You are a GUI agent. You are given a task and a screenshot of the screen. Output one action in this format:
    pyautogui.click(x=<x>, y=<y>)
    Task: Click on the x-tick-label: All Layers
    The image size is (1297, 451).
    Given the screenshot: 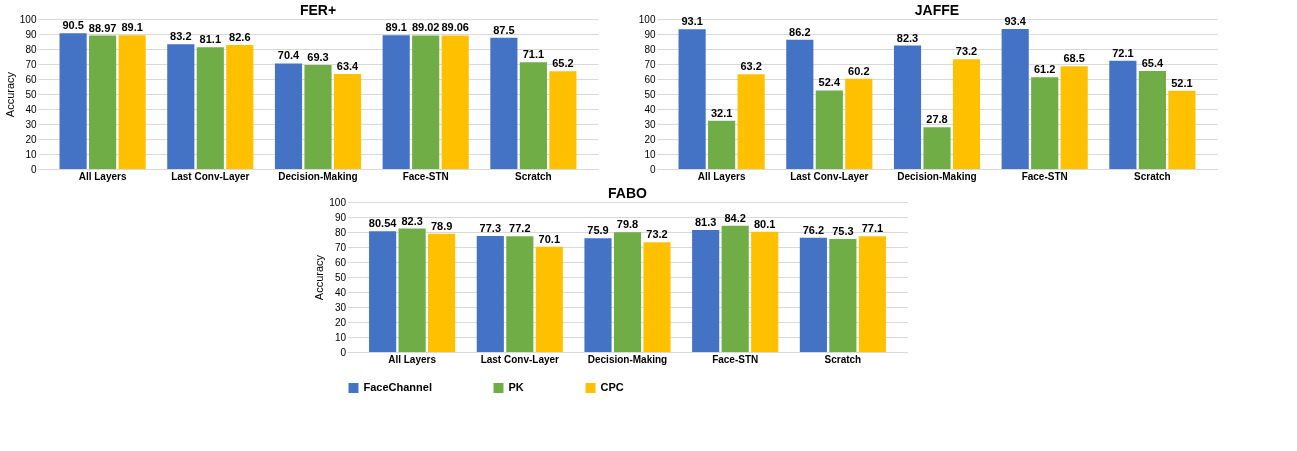 What is the action you would take?
    pyautogui.click(x=412, y=359)
    